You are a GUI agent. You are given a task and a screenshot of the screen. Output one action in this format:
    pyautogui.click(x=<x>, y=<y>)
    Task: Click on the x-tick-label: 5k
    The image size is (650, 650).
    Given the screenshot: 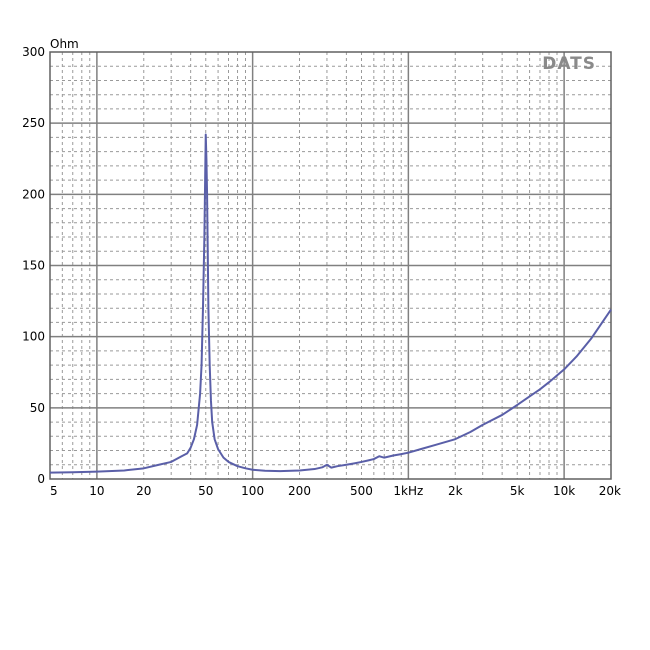 What is the action you would take?
    pyautogui.click(x=517, y=491)
    